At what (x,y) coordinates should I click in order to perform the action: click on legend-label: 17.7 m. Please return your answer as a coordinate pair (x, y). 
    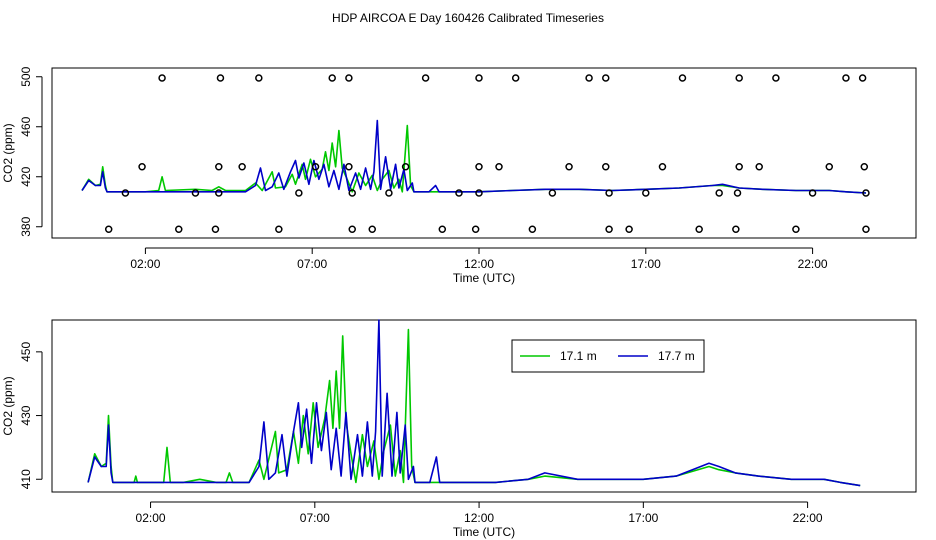
    Looking at the image, I should click on (676, 356).